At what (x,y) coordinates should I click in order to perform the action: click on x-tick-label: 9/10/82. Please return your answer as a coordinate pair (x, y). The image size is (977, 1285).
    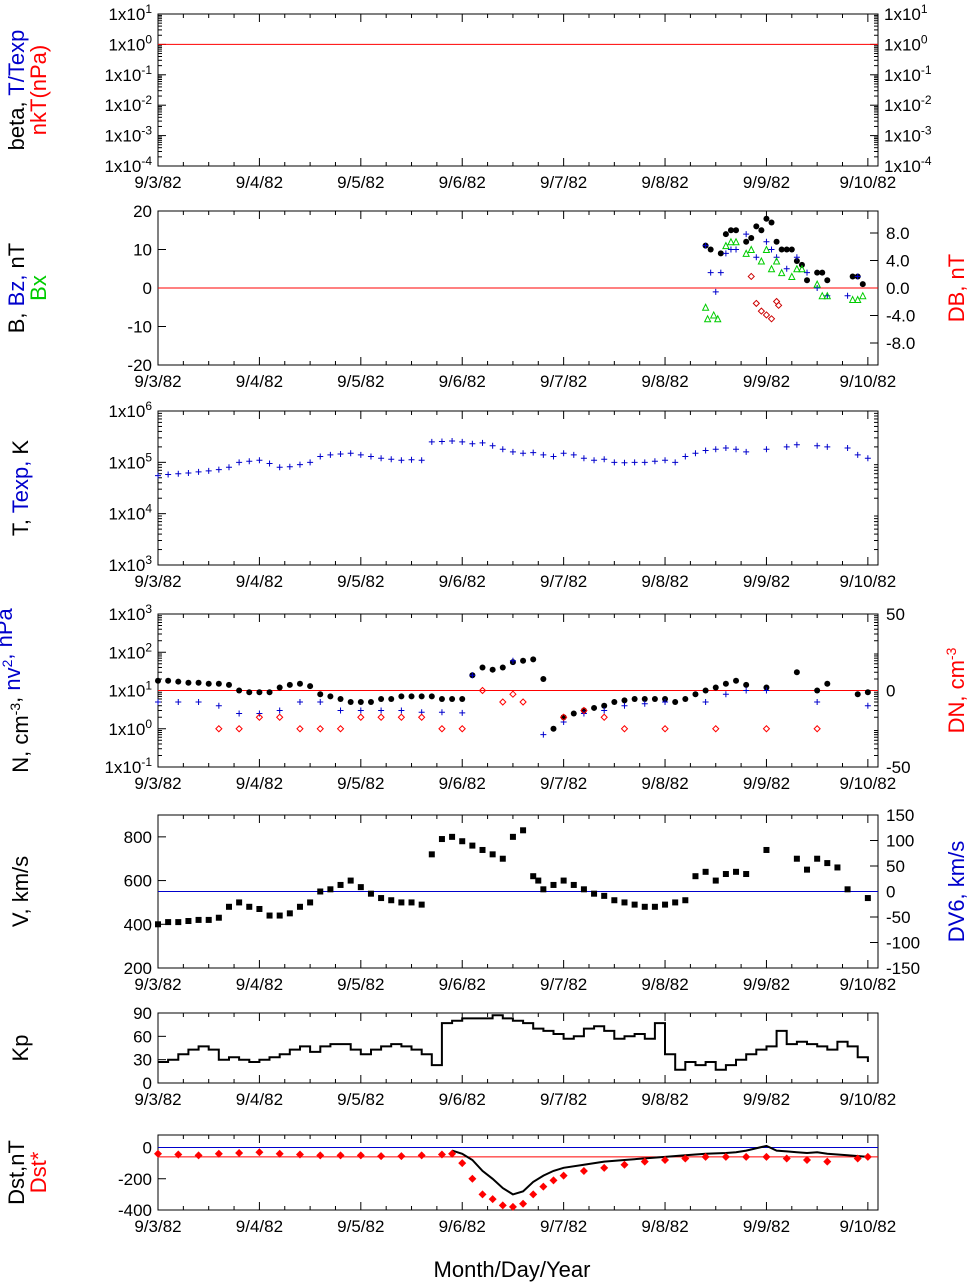
    Looking at the image, I should click on (867, 182).